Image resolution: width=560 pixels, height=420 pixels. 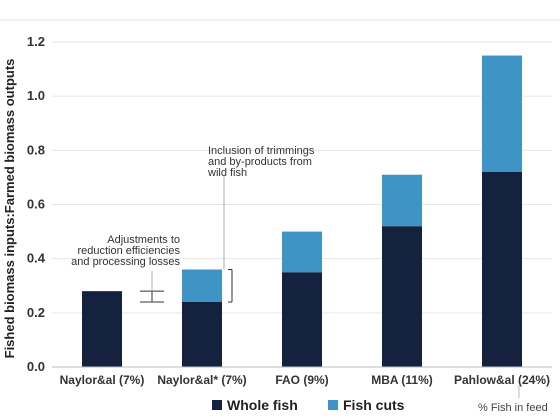 I want to click on x-category-label: Naylor&al (7%), so click(x=102, y=380).